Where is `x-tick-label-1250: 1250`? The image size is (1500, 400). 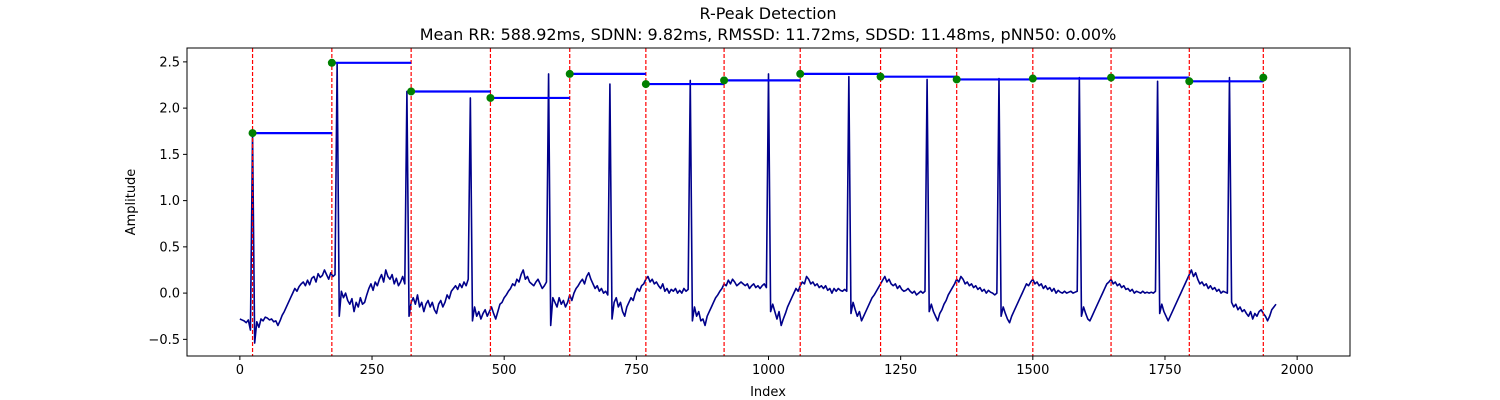 x-tick-label-1250: 1250 is located at coordinates (900, 370).